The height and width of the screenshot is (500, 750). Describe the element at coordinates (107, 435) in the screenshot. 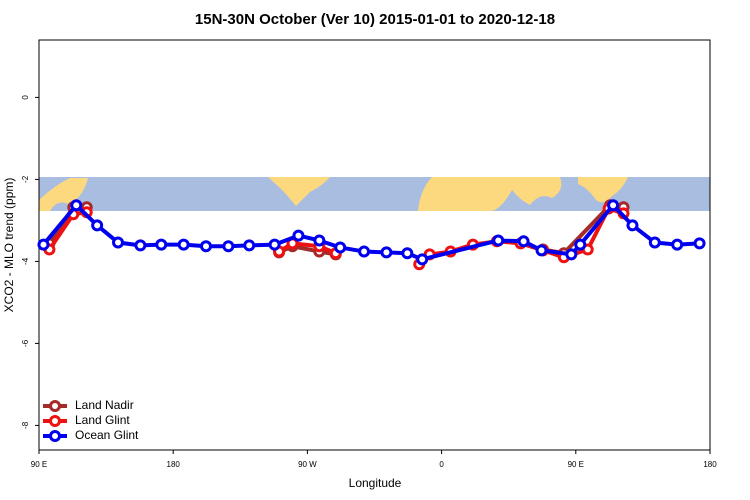

I see `legend-label: Ocean Glint` at that location.